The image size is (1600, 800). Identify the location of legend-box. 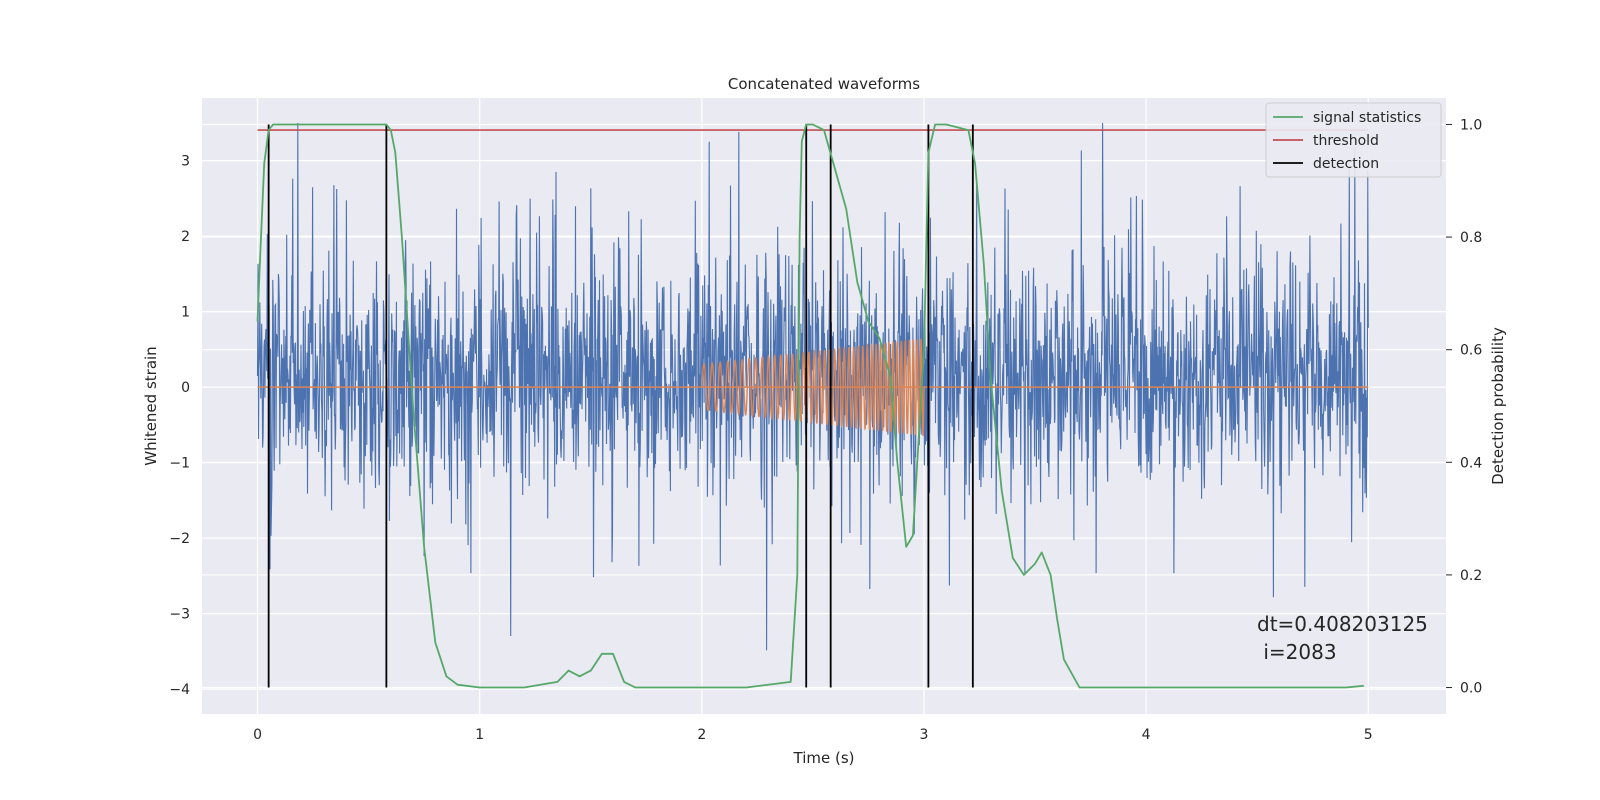
(1353, 140).